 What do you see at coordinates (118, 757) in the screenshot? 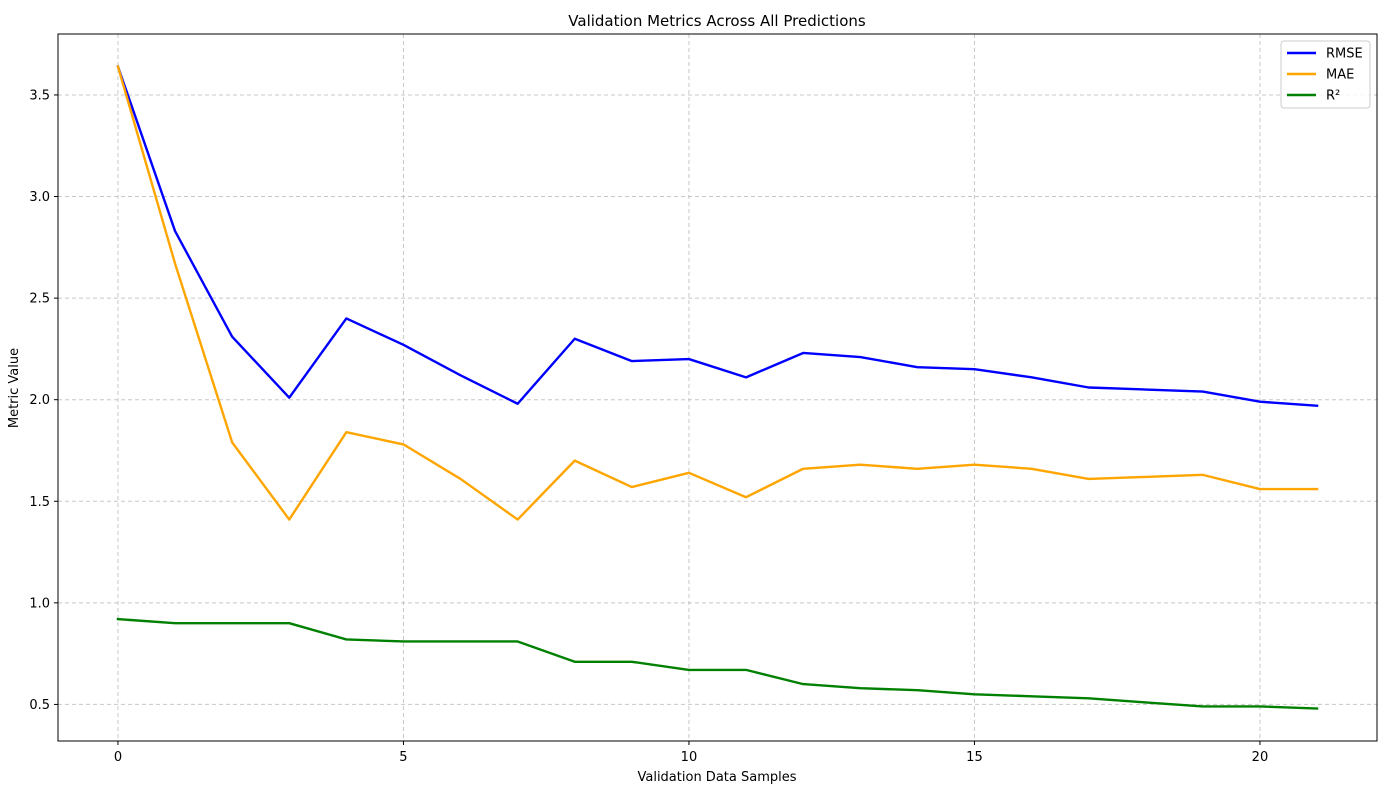
I see `x-tick-label: 0` at bounding box center [118, 757].